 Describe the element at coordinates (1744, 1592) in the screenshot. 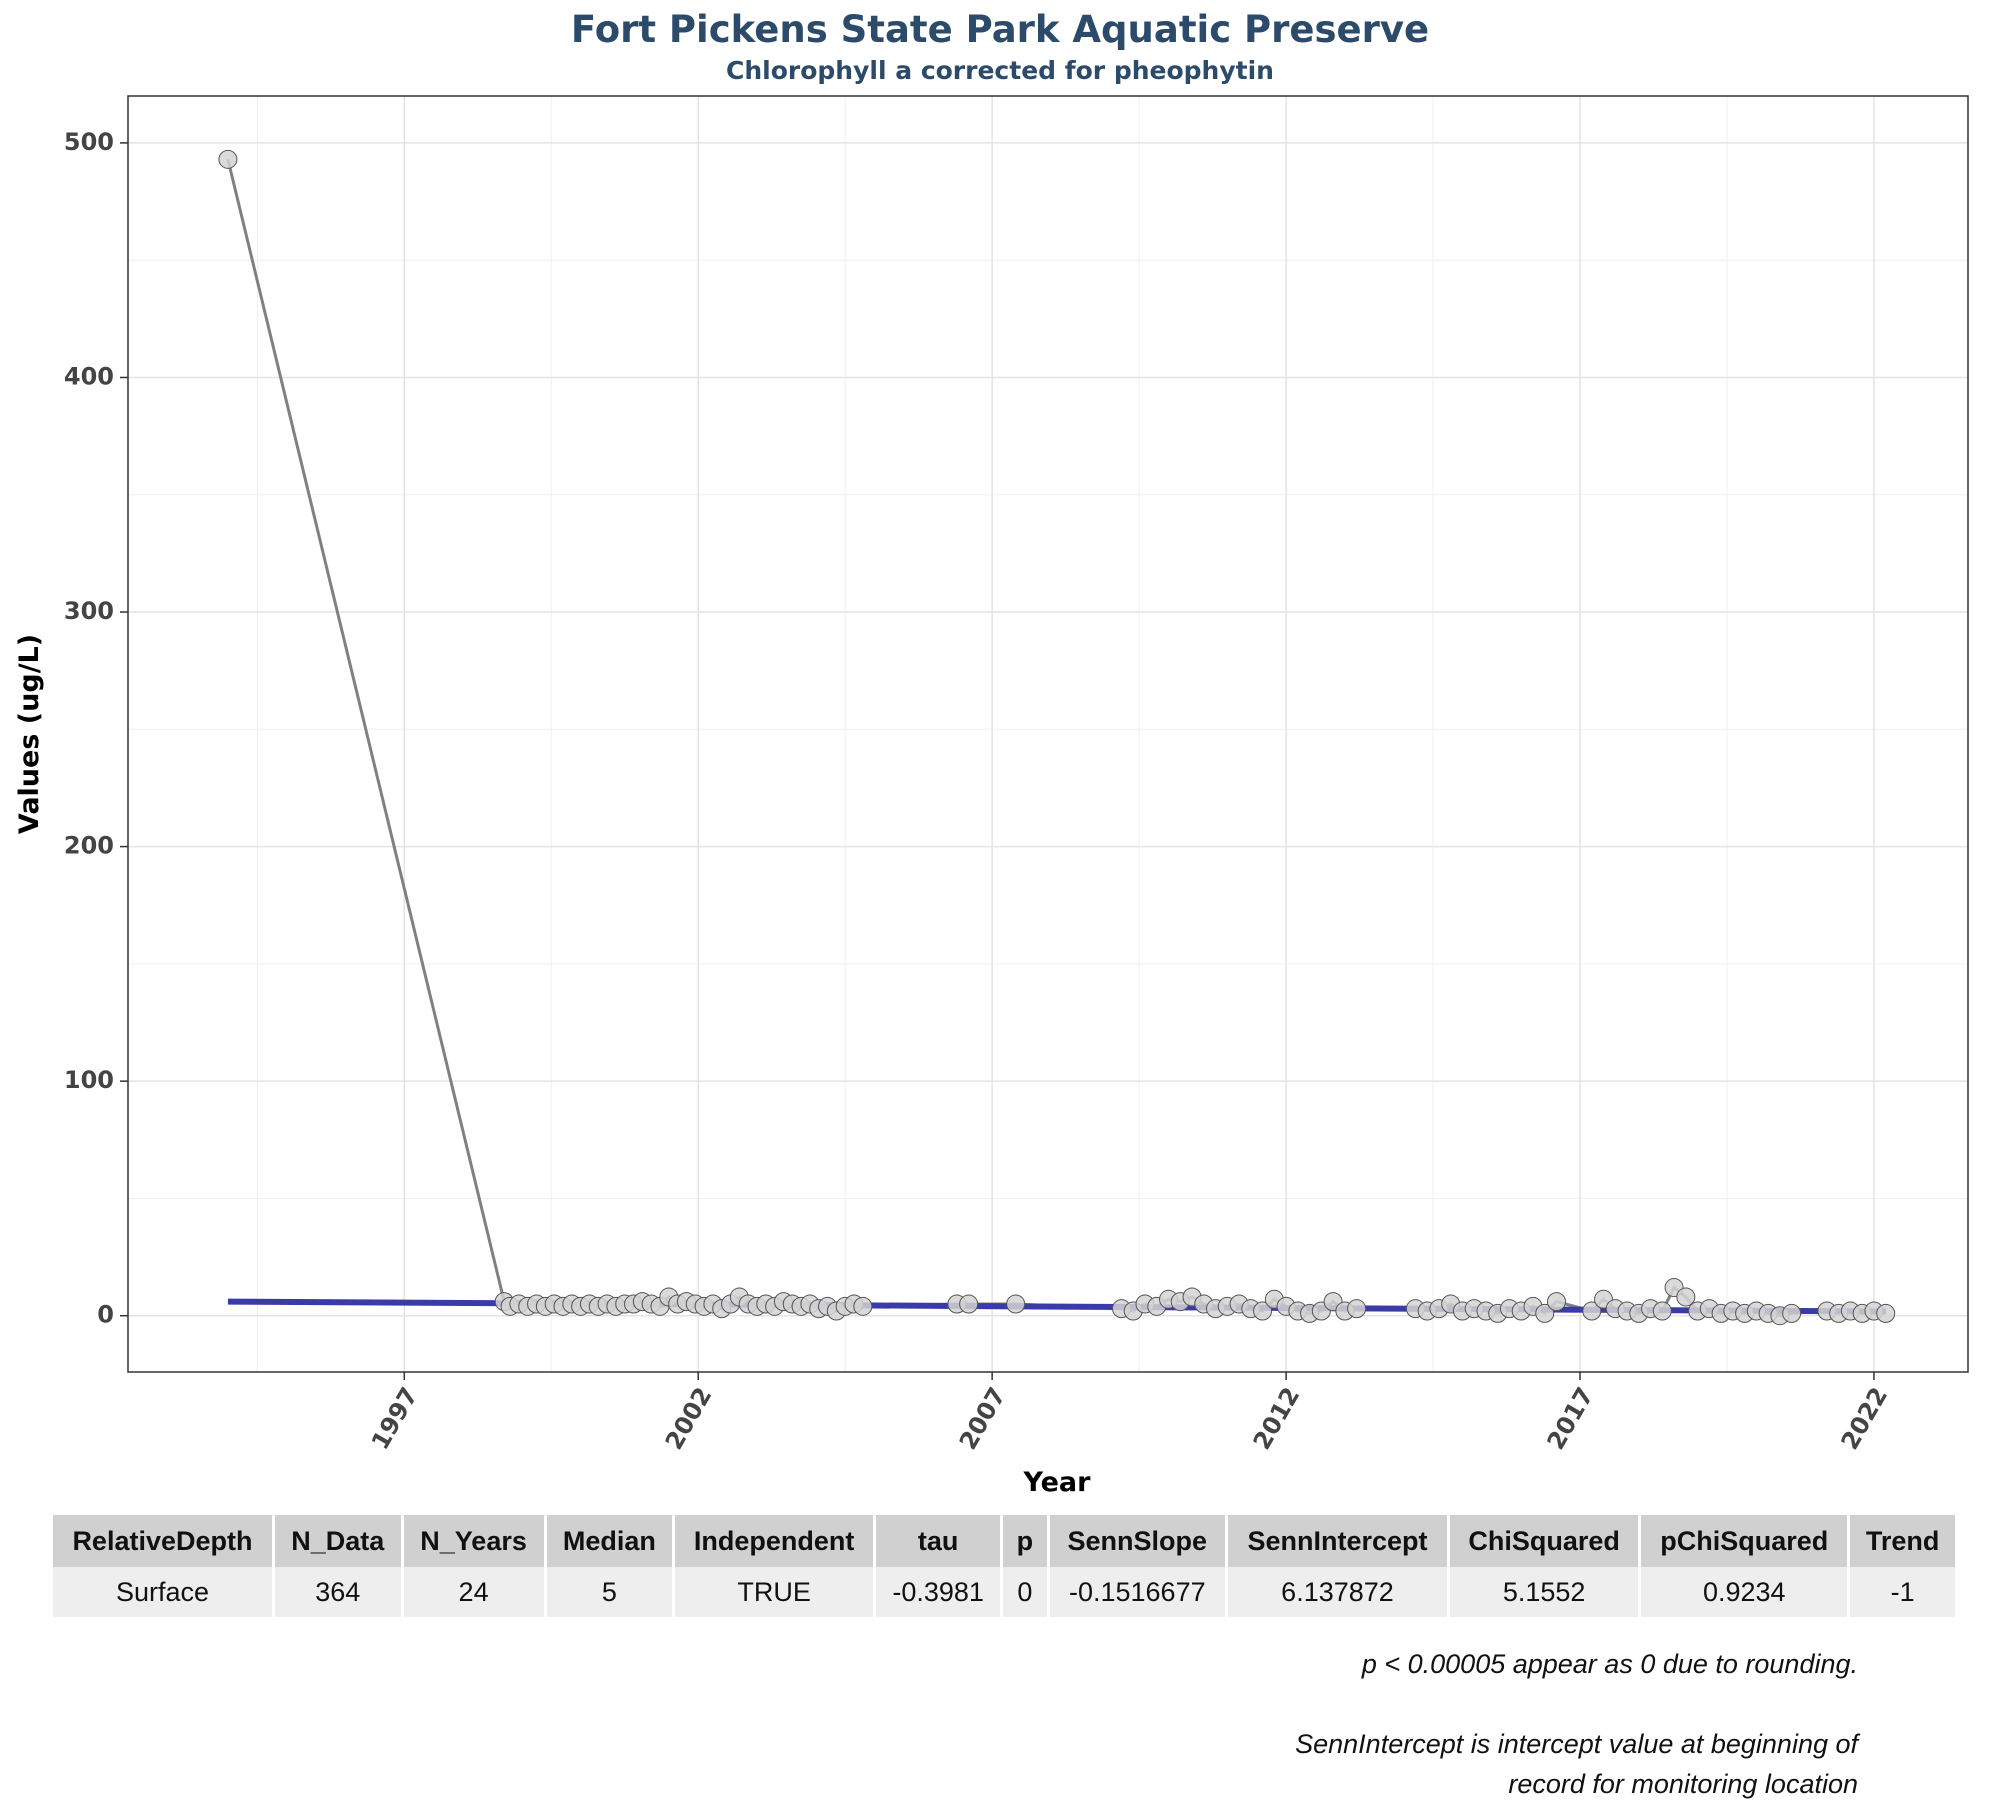

I see `table-cell: 0.9234` at that location.